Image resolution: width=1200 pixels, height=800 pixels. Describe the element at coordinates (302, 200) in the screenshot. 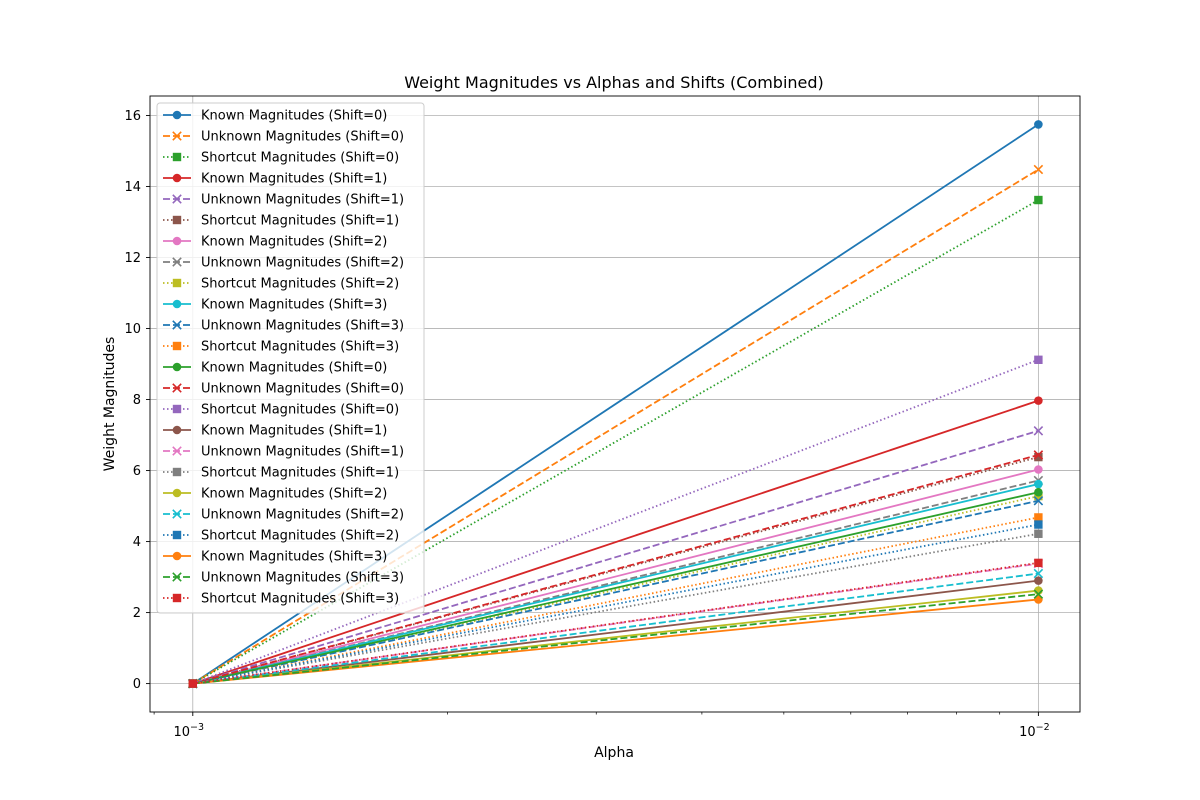

I see `legend-label: Unknown Magnitudes (Shift=1)` at that location.